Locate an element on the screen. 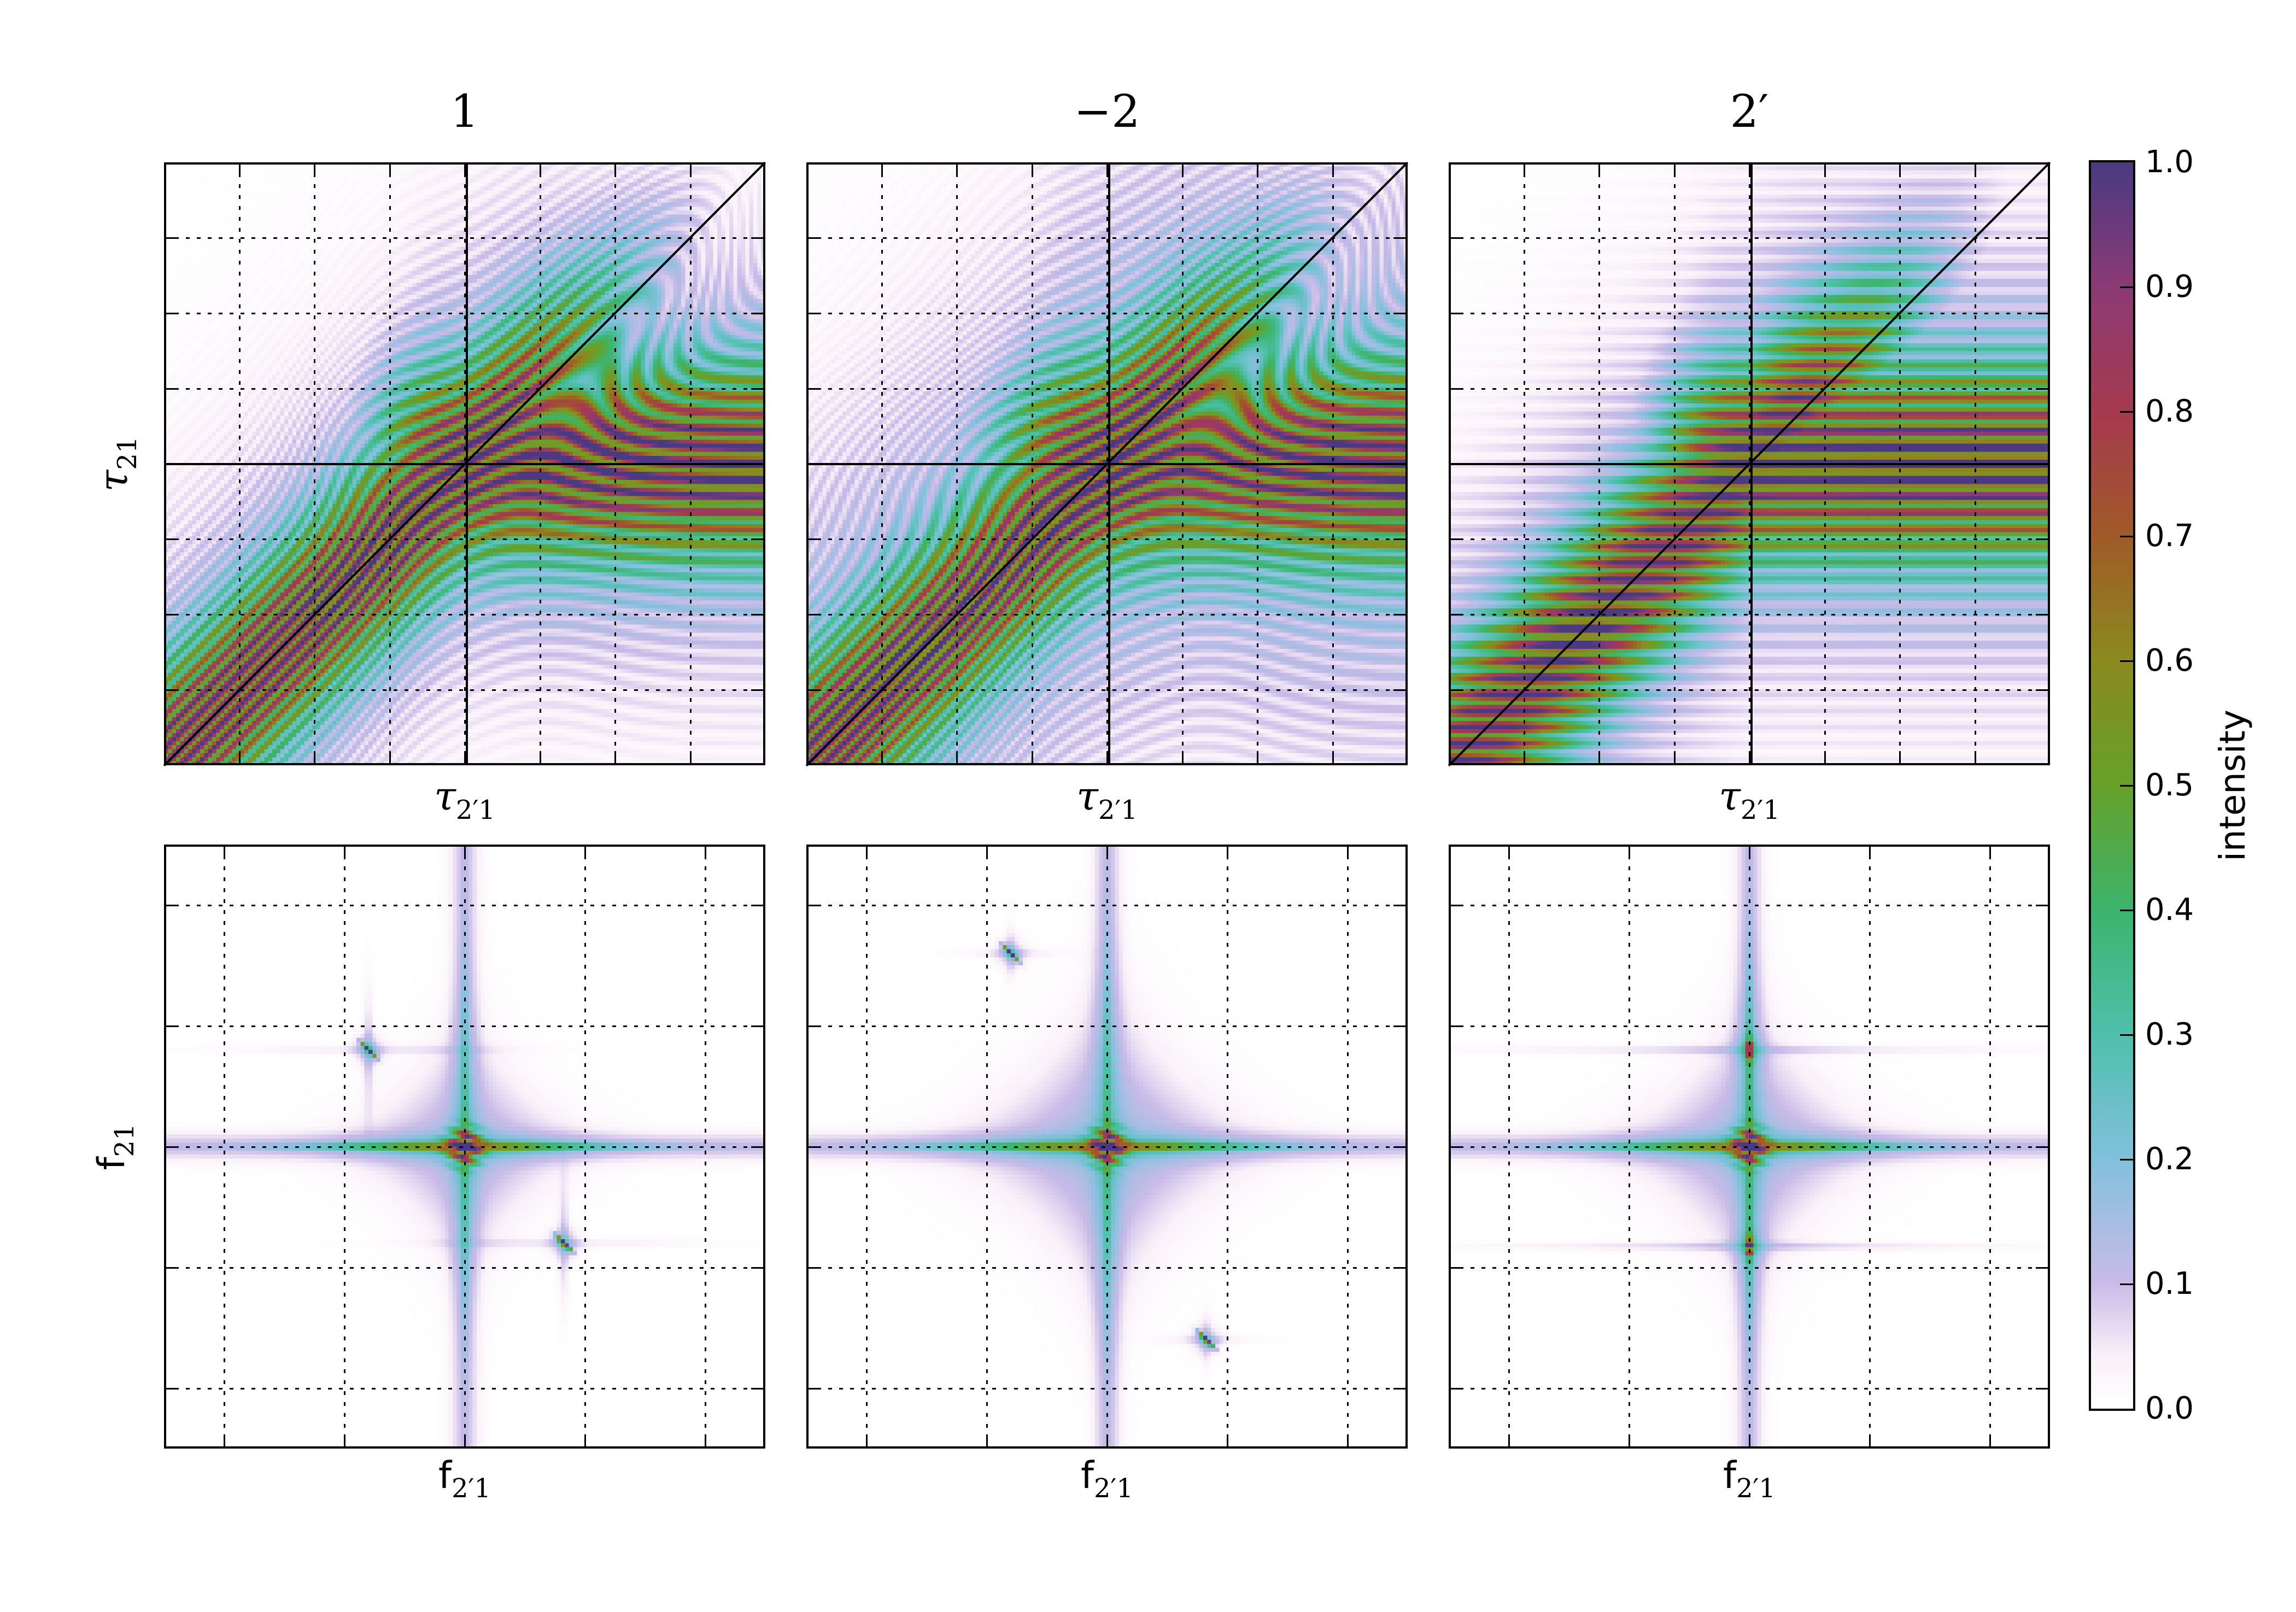  colorbar-tick-label: 0.8 is located at coordinates (2169, 411).